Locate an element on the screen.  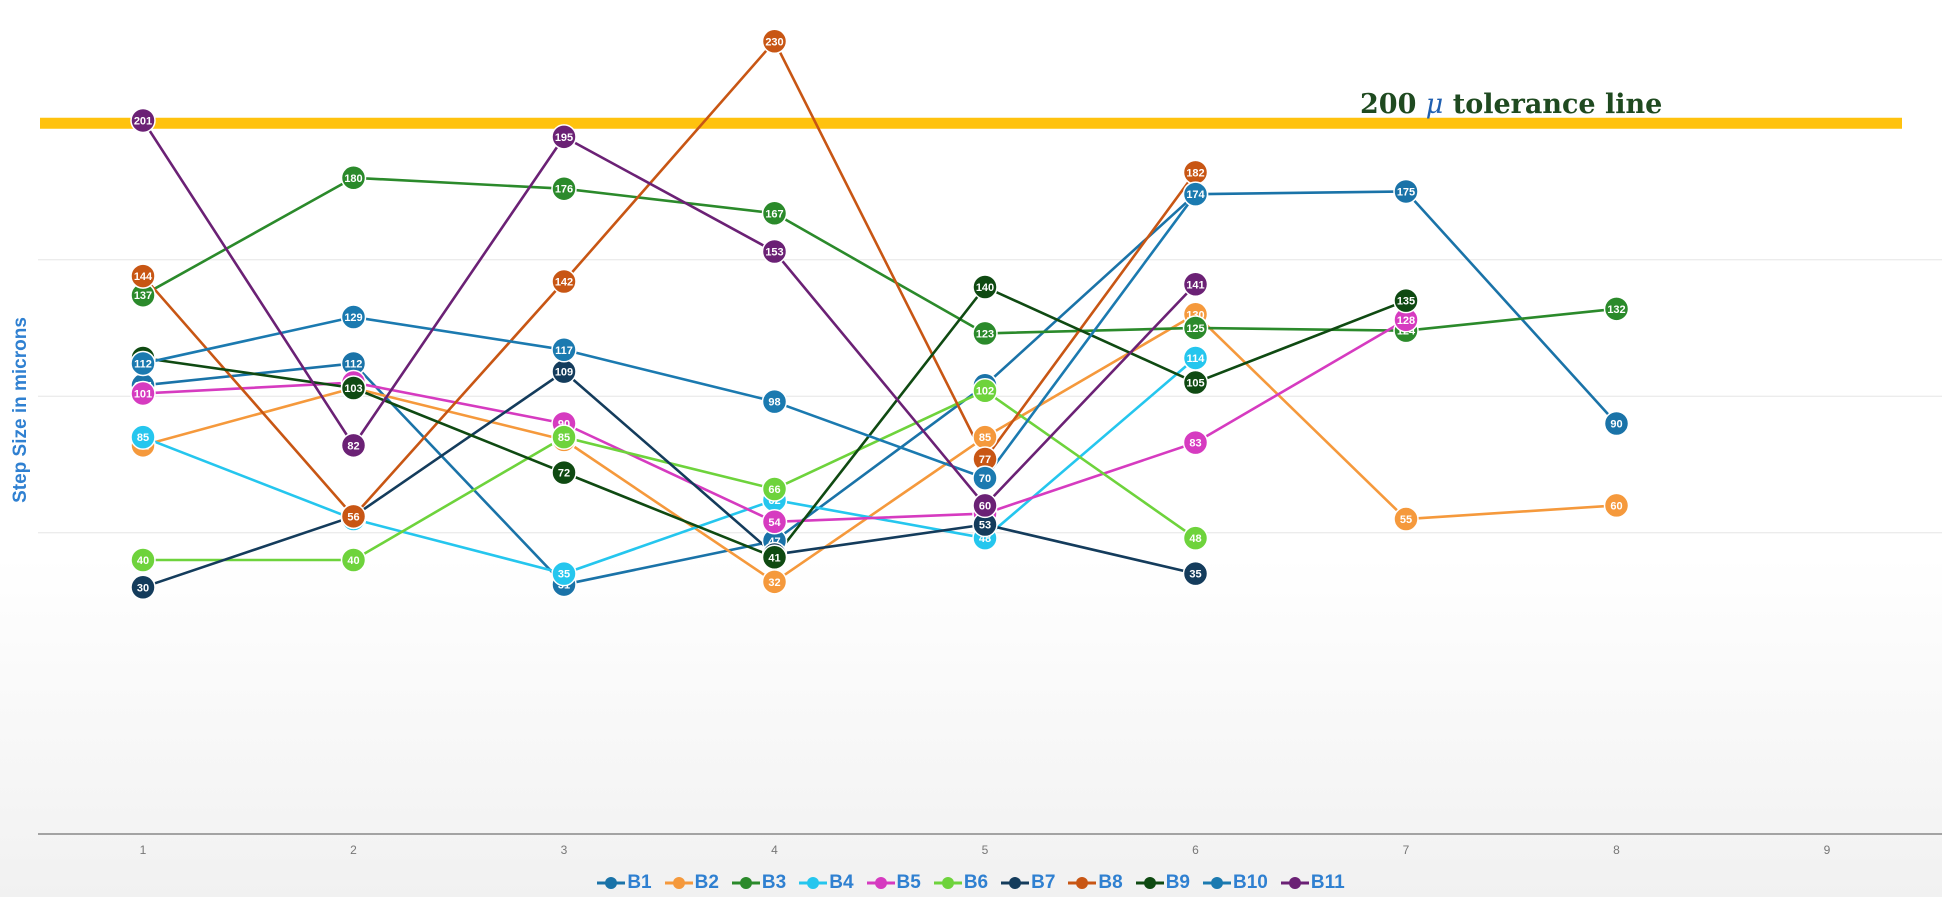
legend-item-b11: B11 is located at coordinates (1312, 883).